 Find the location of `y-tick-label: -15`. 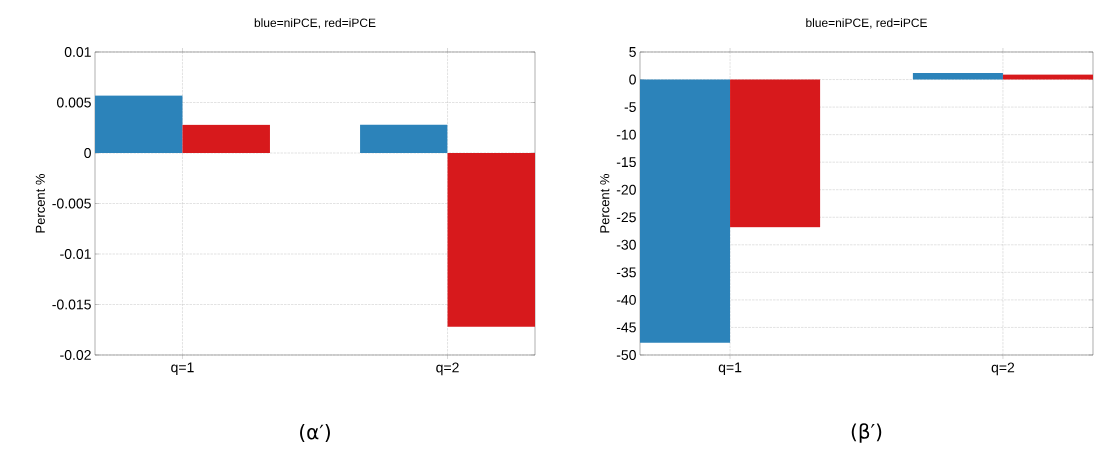

y-tick-label: -15 is located at coordinates (626, 162).